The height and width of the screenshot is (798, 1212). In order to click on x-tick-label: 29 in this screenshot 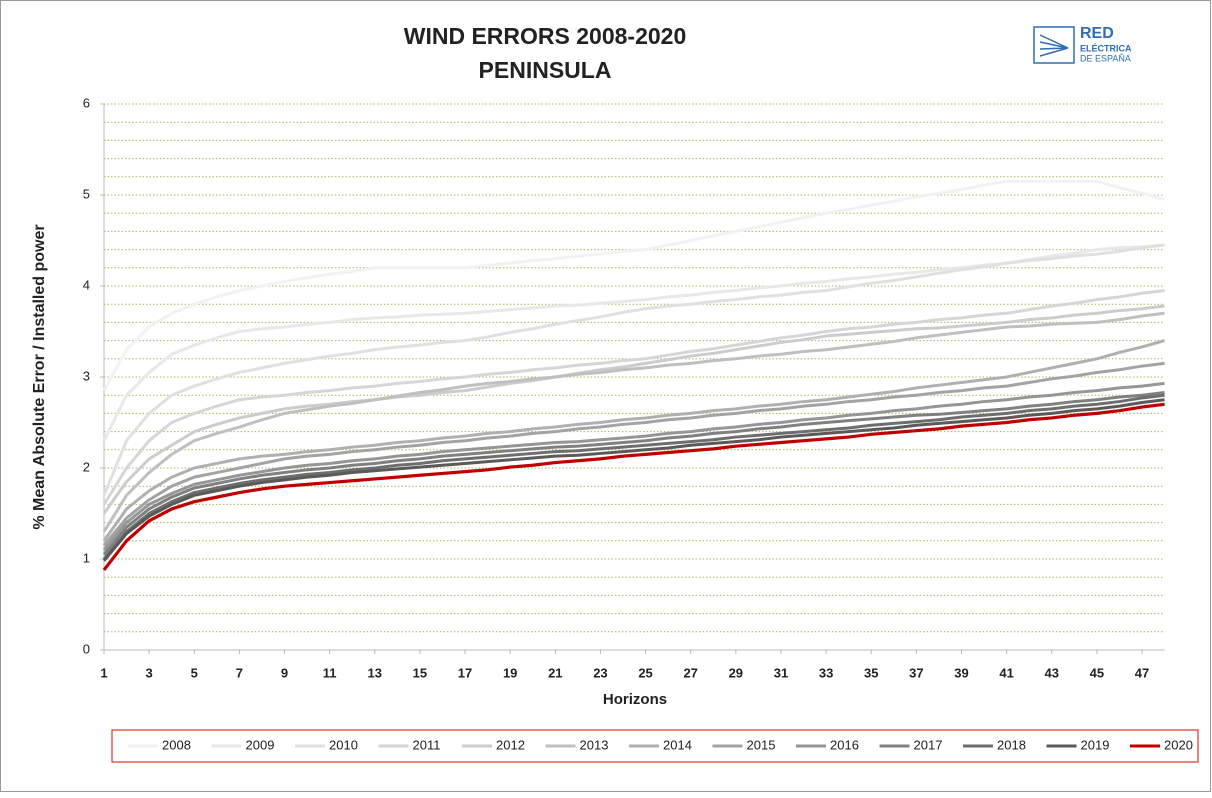, I will do `click(736, 672)`.